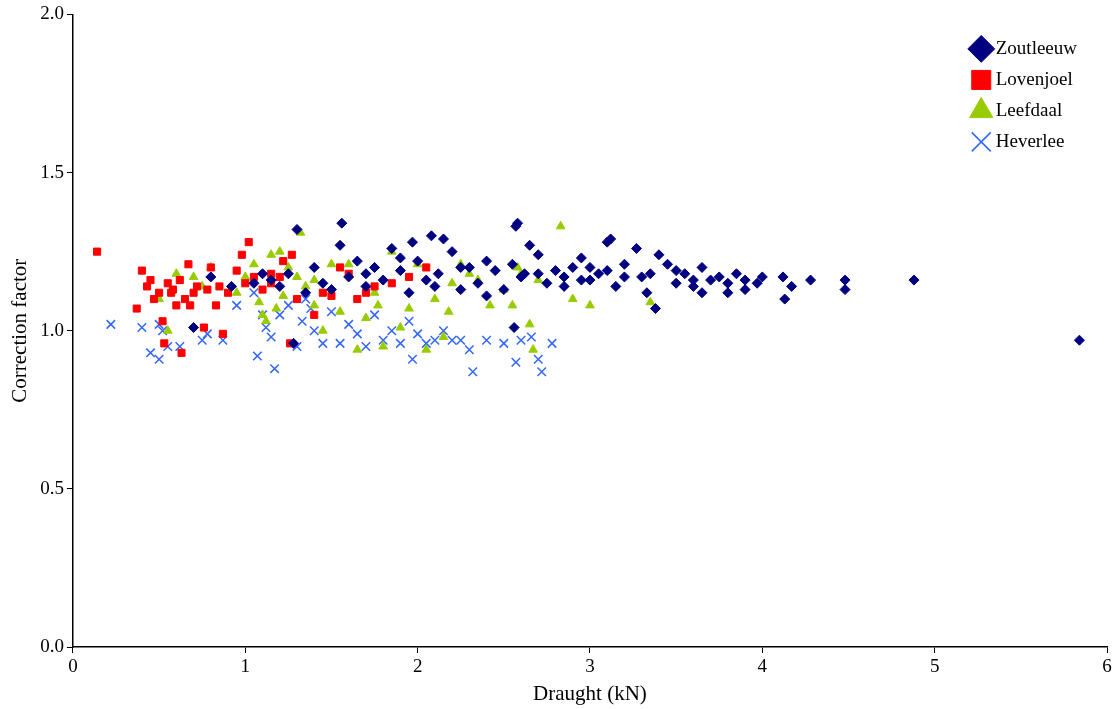 This screenshot has height=709, width=1117. I want to click on legend-label: Lovenjoel, so click(1034, 78).